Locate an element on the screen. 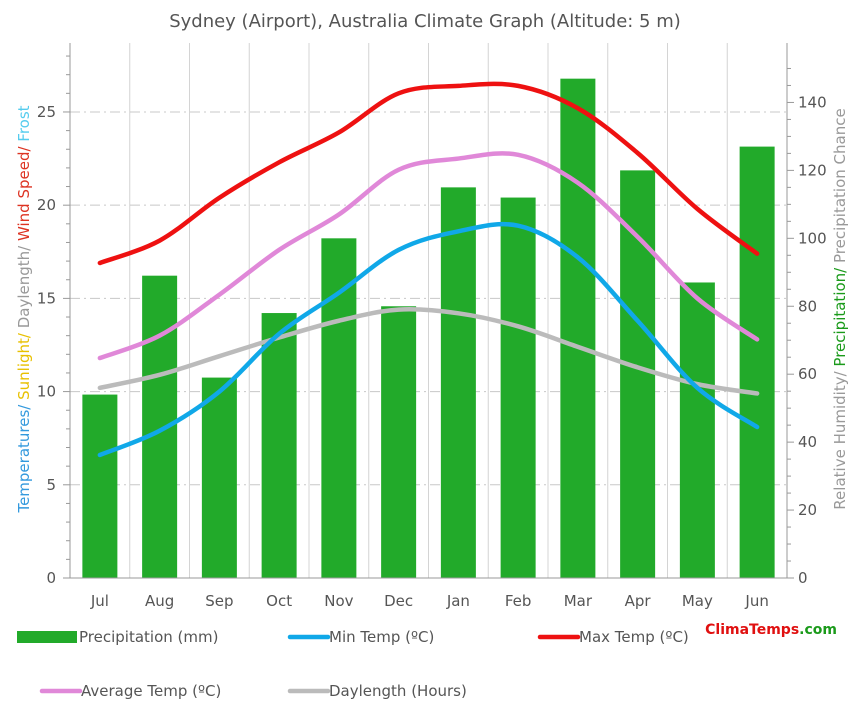 Image resolution: width=851 pixels, height=719 pixels. brand-logo-part2: .com is located at coordinates (818, 630).